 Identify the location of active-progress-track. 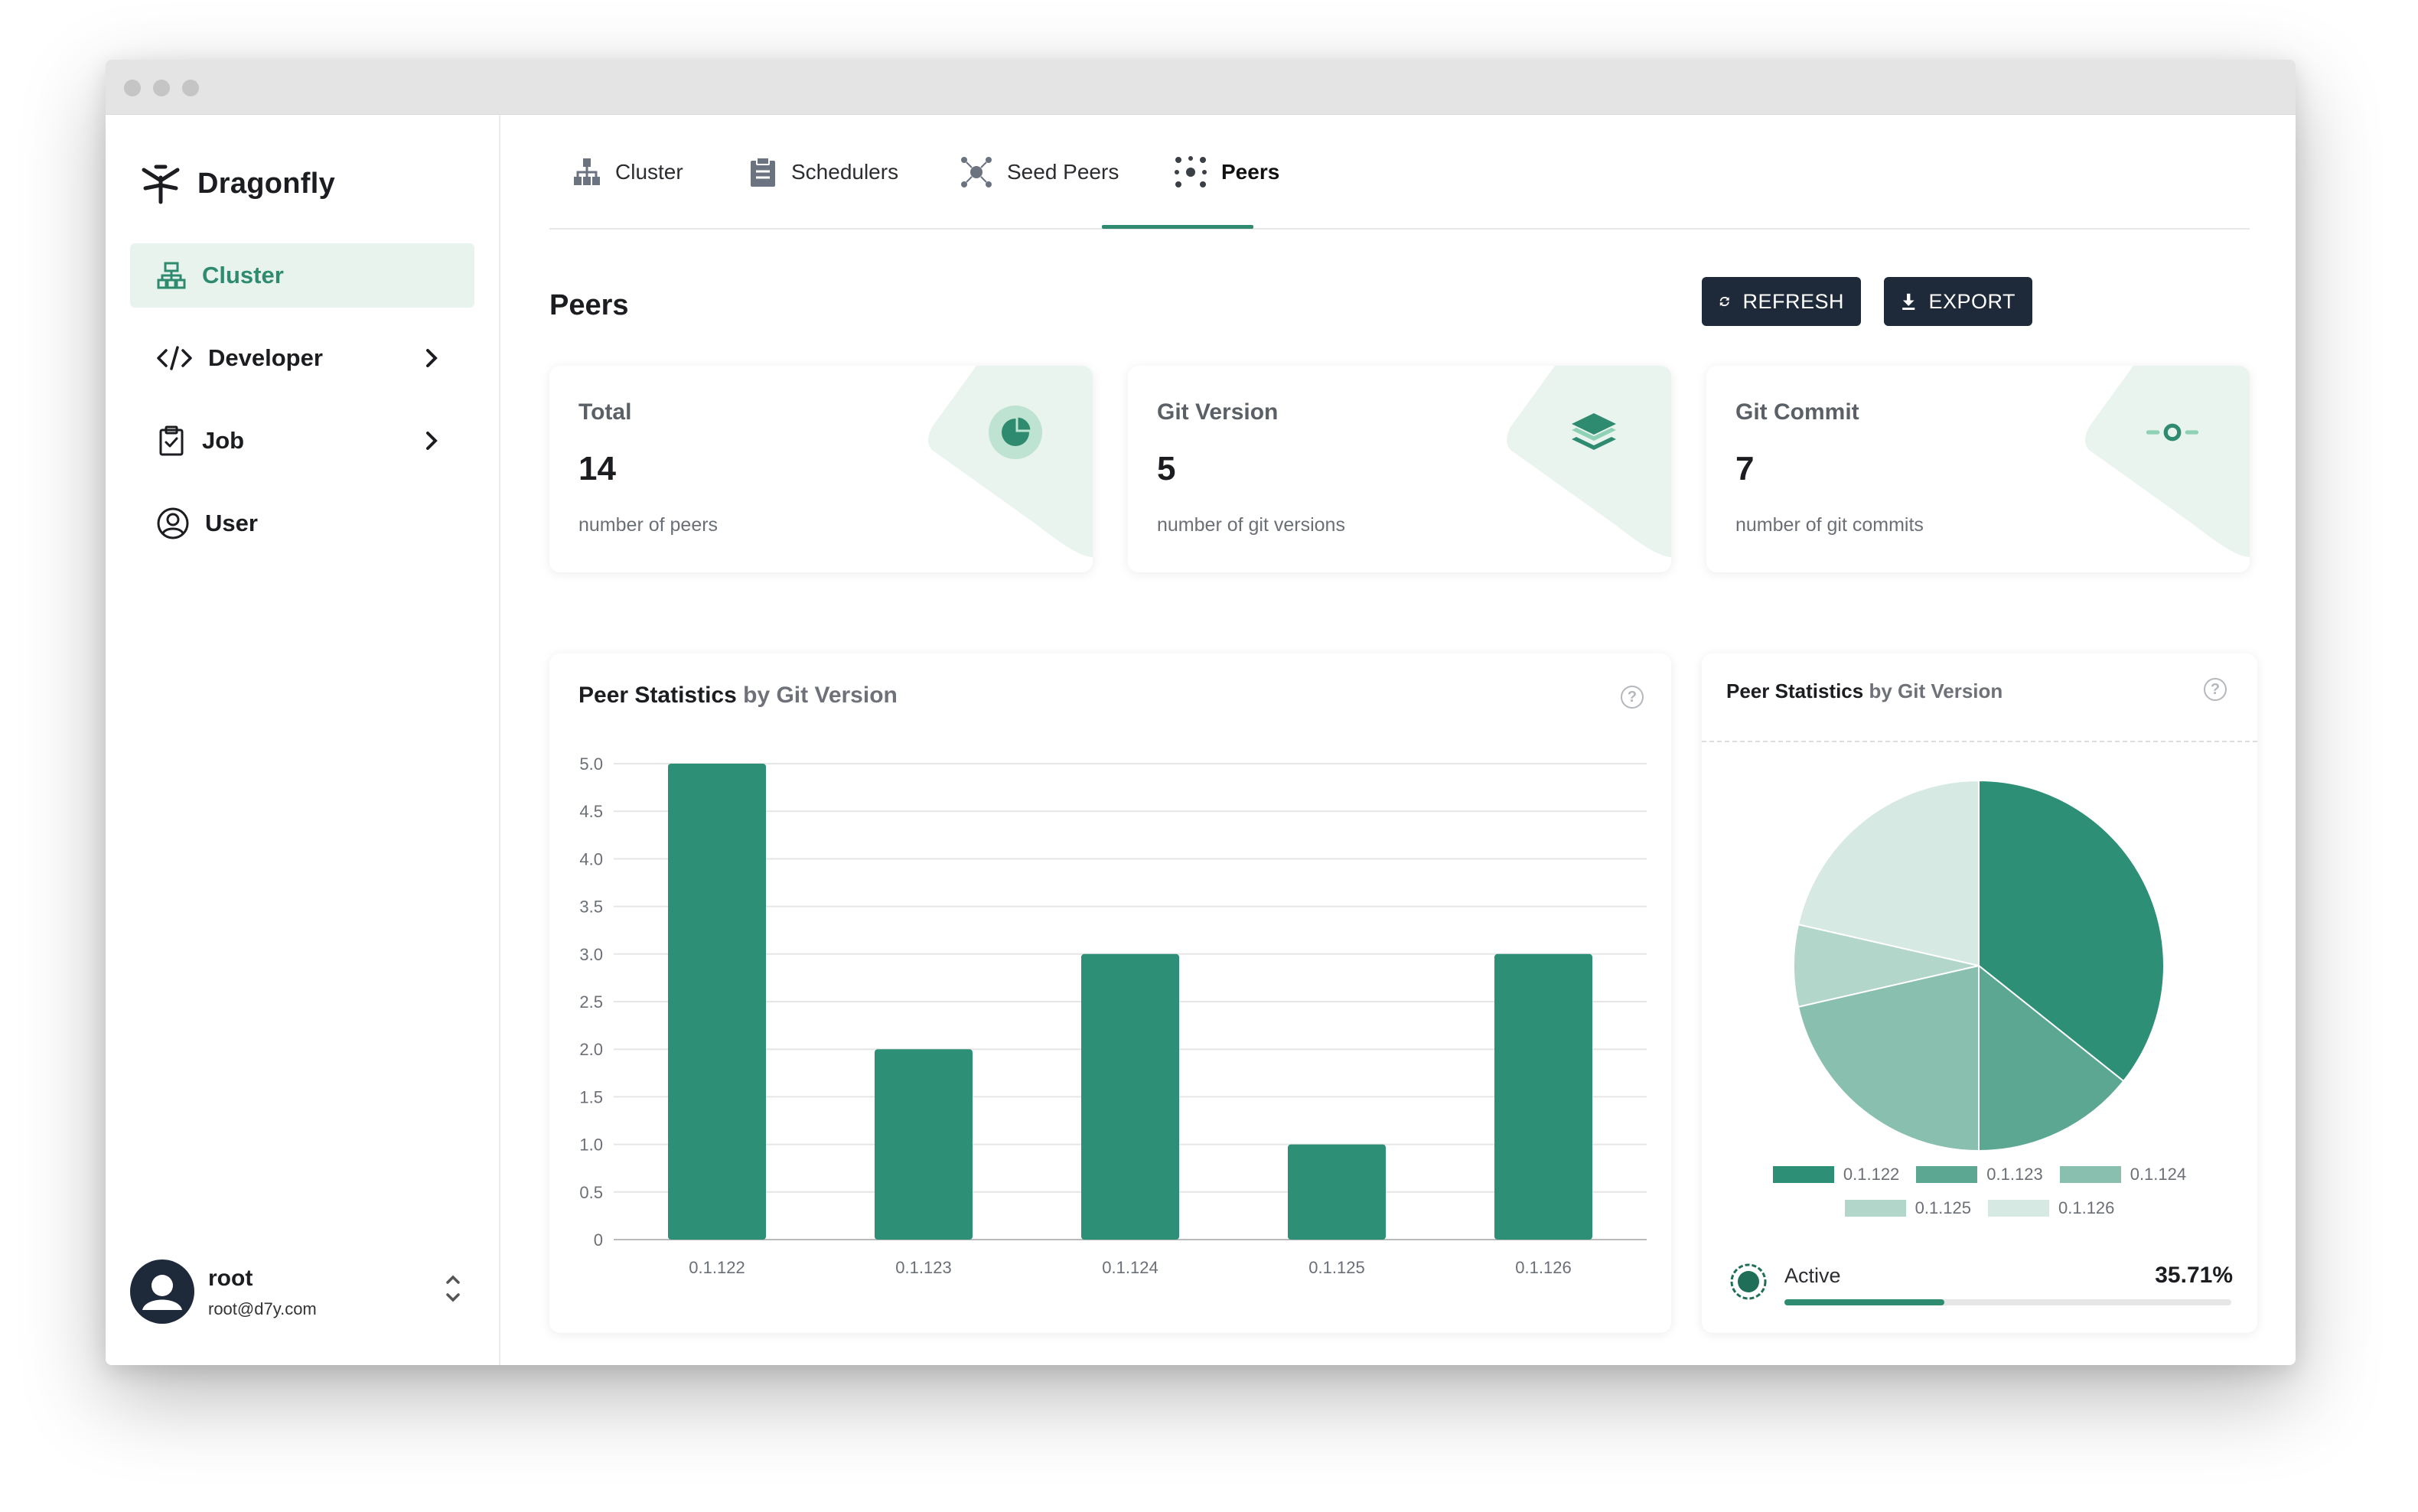
(2007, 1302).